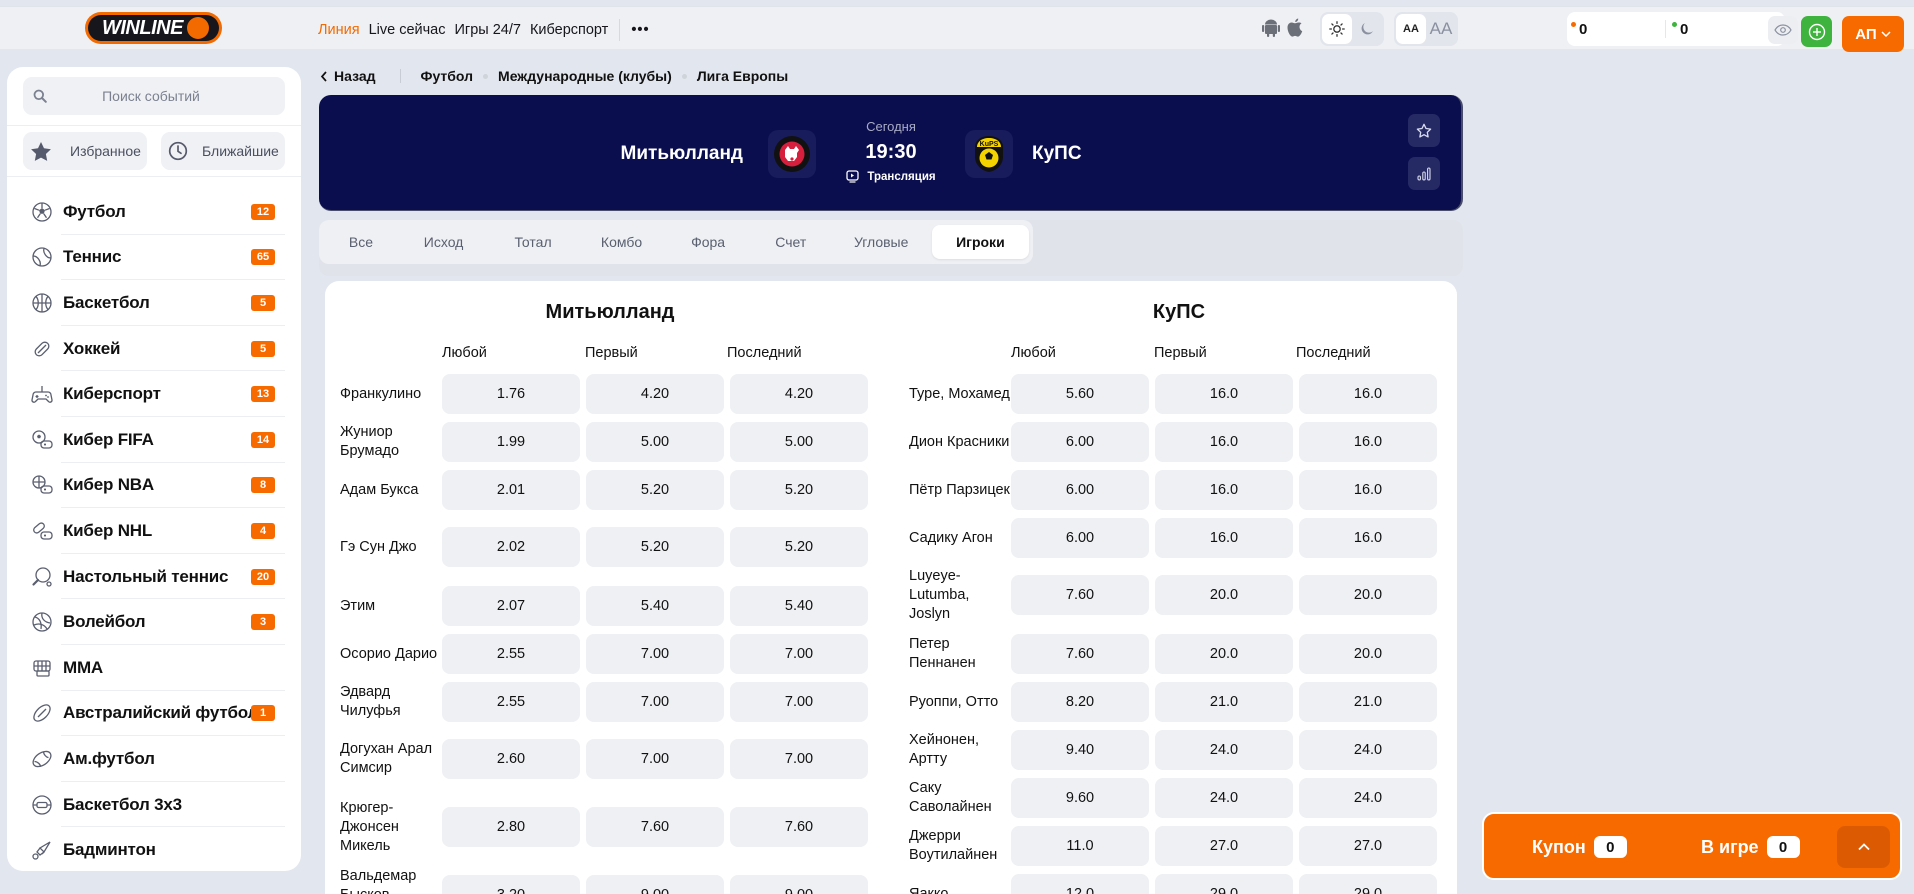  Describe the element at coordinates (533, 242) in the screenshot. I see `tab-market-2: Тотал` at that location.